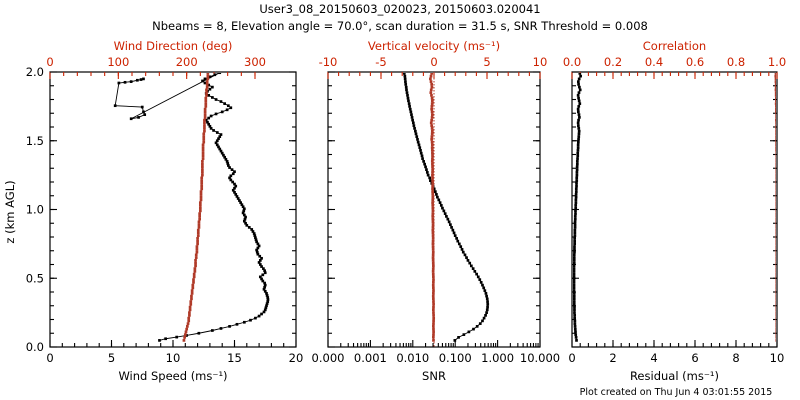  Describe the element at coordinates (654, 62) in the screenshot. I see `xtick-label-top: 0.4` at that location.